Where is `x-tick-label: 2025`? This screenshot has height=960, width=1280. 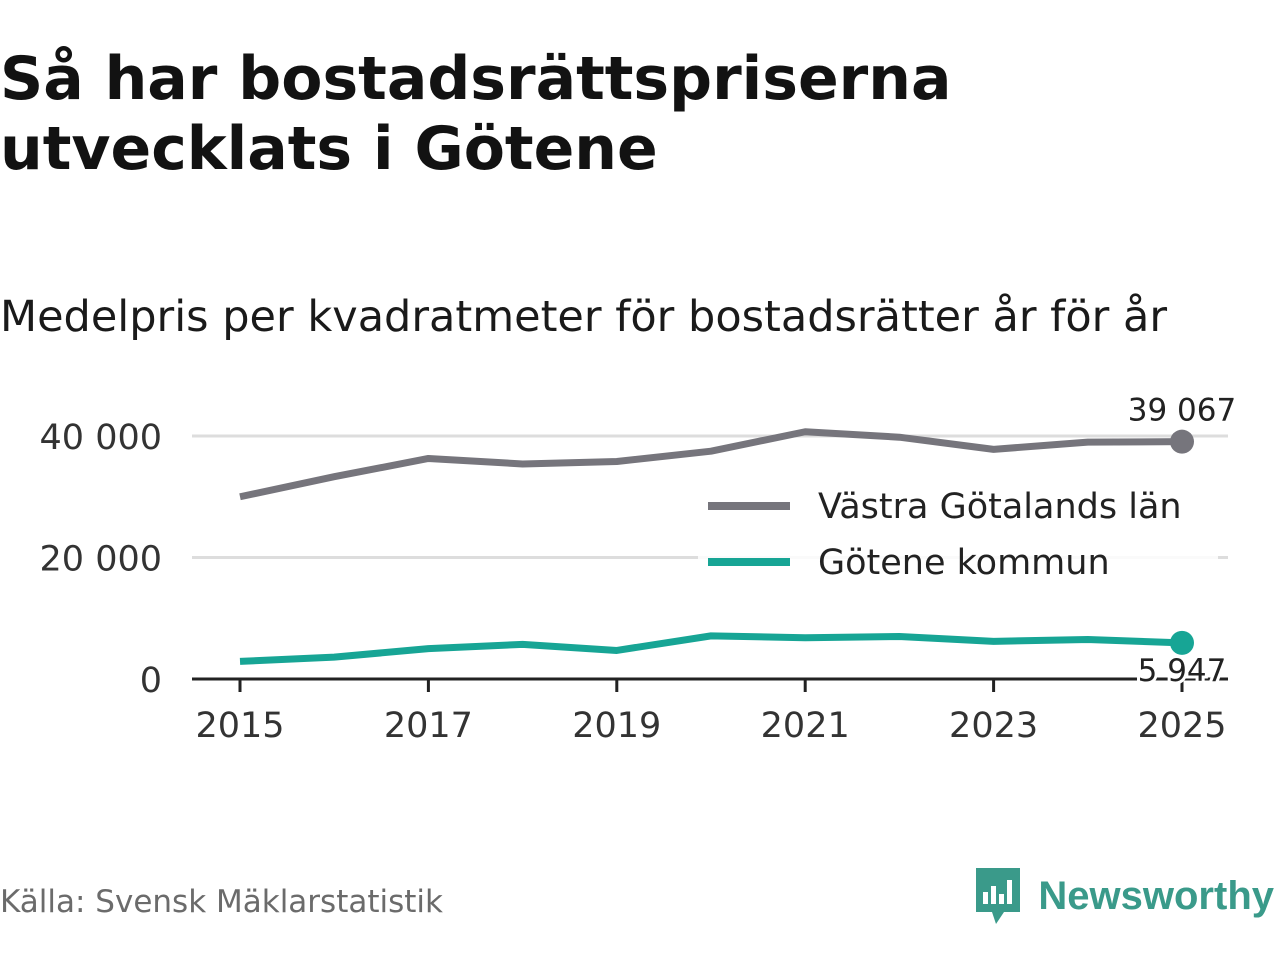
x-tick-label: 2025 is located at coordinates (1181, 726).